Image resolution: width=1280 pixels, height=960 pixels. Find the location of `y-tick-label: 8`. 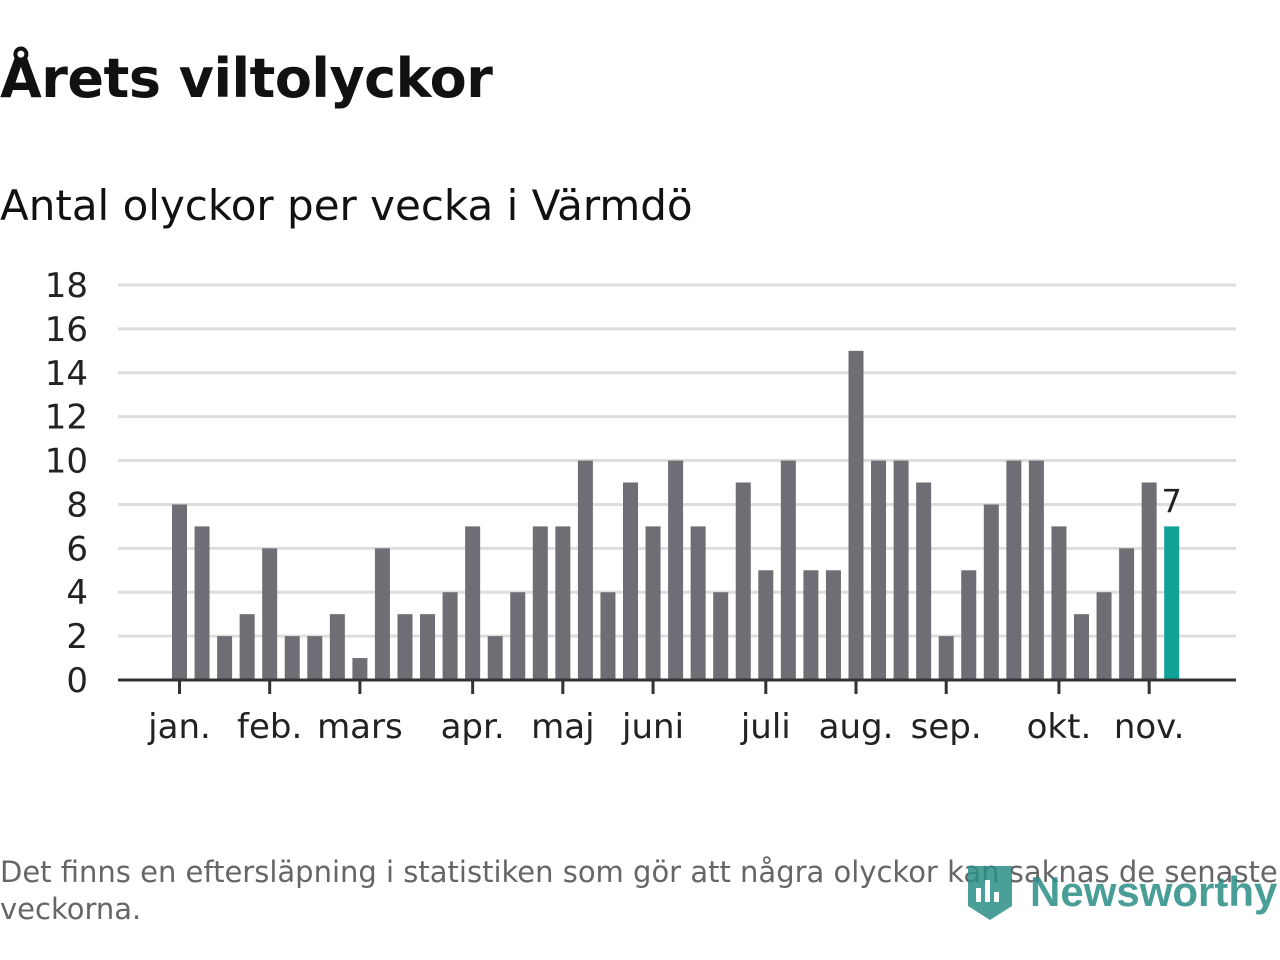

y-tick-label: 8 is located at coordinates (77, 505).